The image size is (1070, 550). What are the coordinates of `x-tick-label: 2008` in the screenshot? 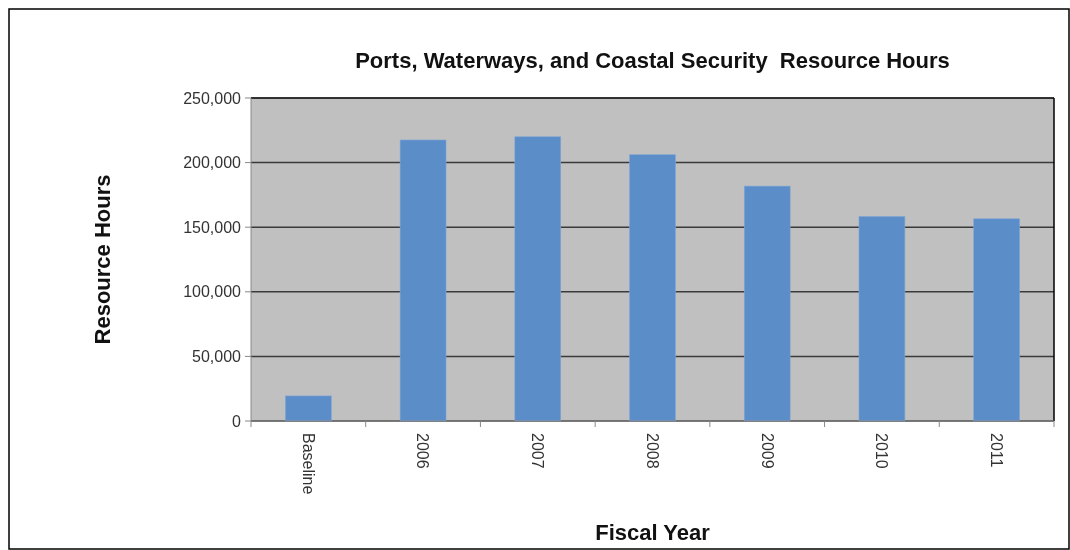 It's located at (652, 451).